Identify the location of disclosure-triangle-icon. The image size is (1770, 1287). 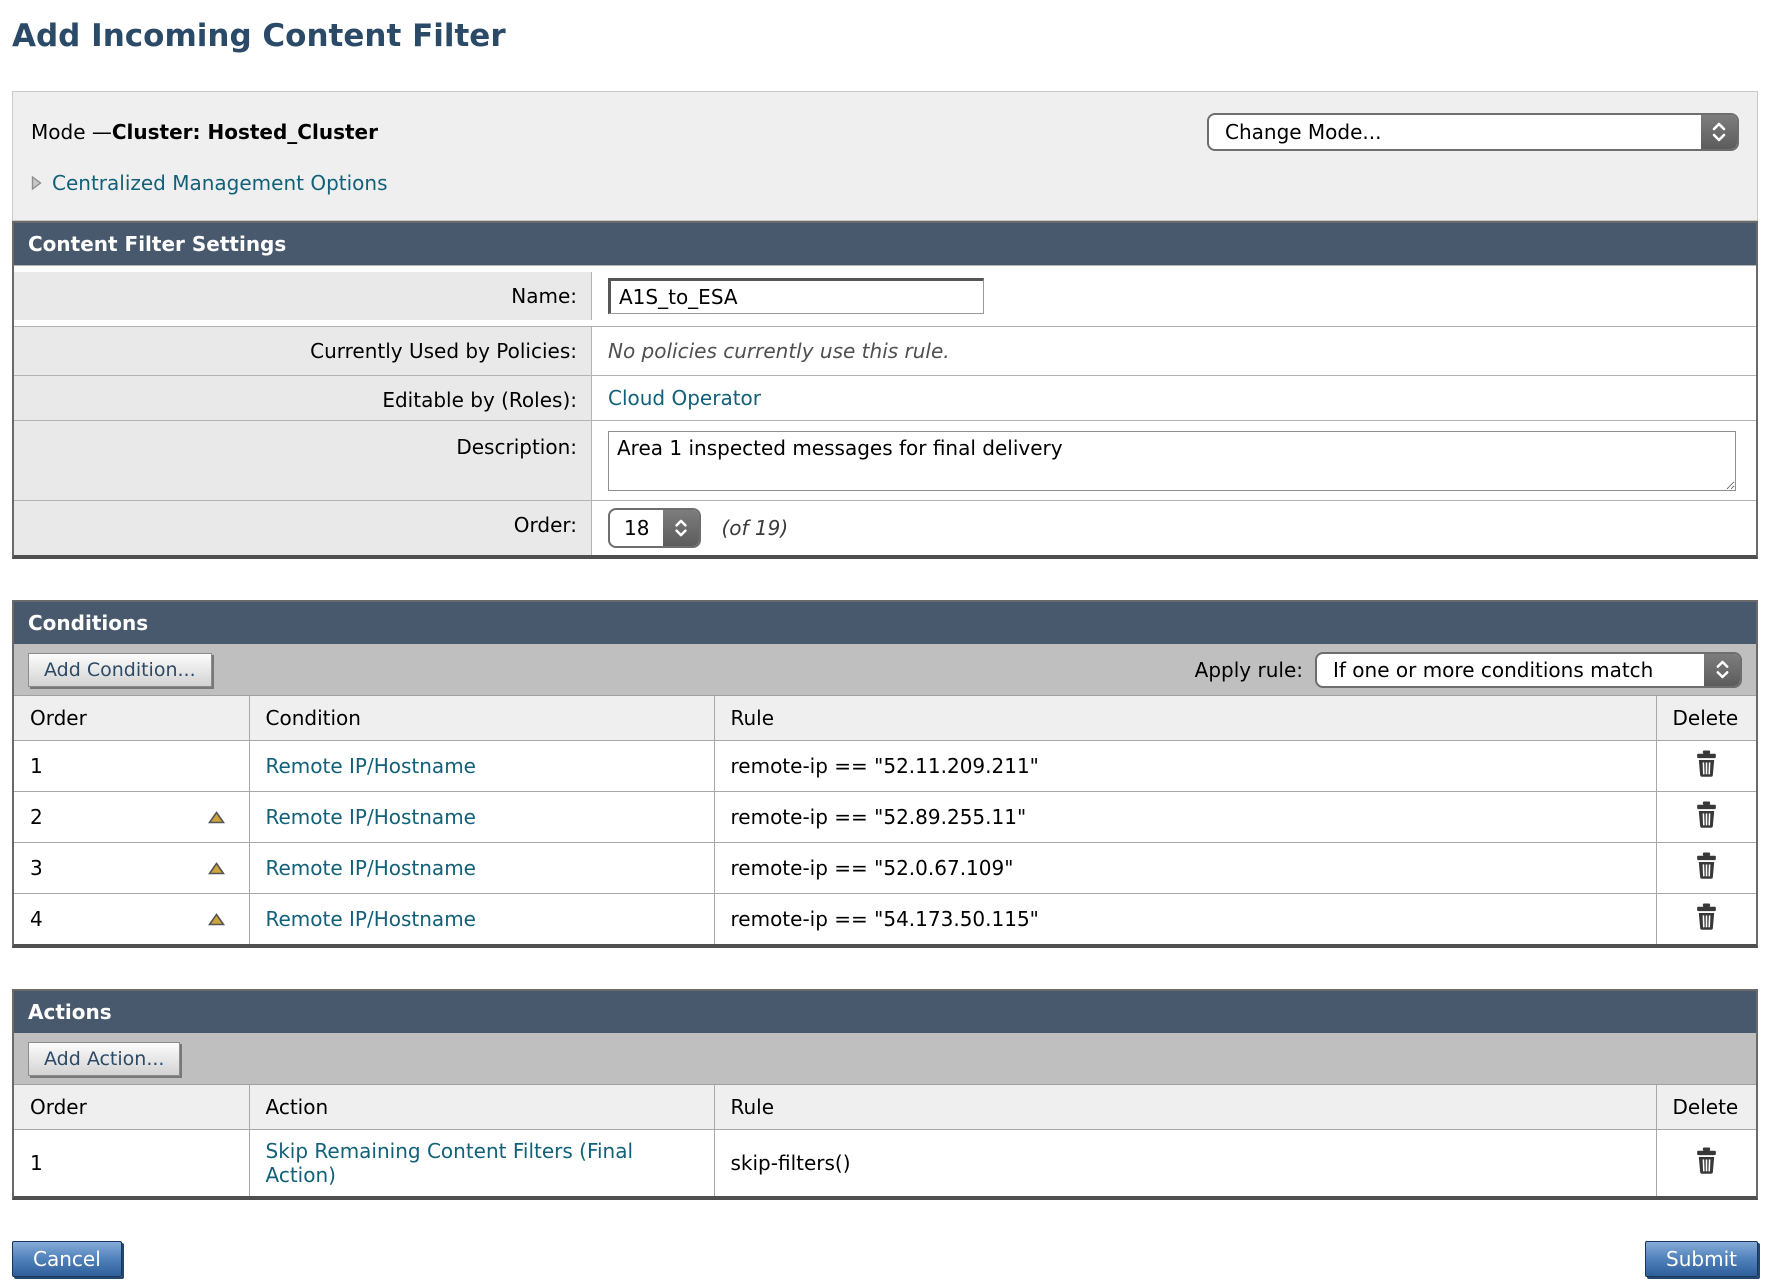
(36, 183).